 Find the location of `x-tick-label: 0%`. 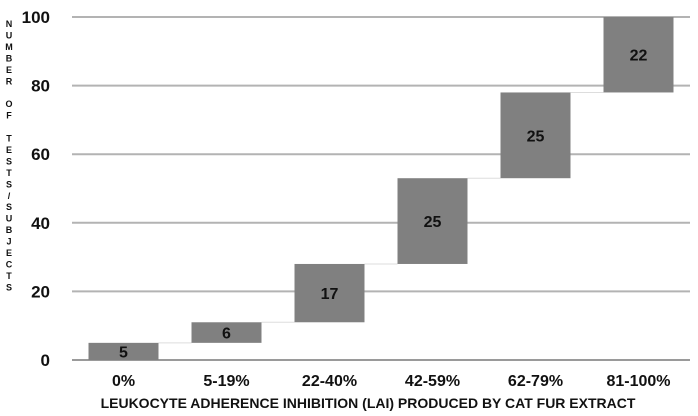

x-tick-label: 0% is located at coordinates (123, 381).